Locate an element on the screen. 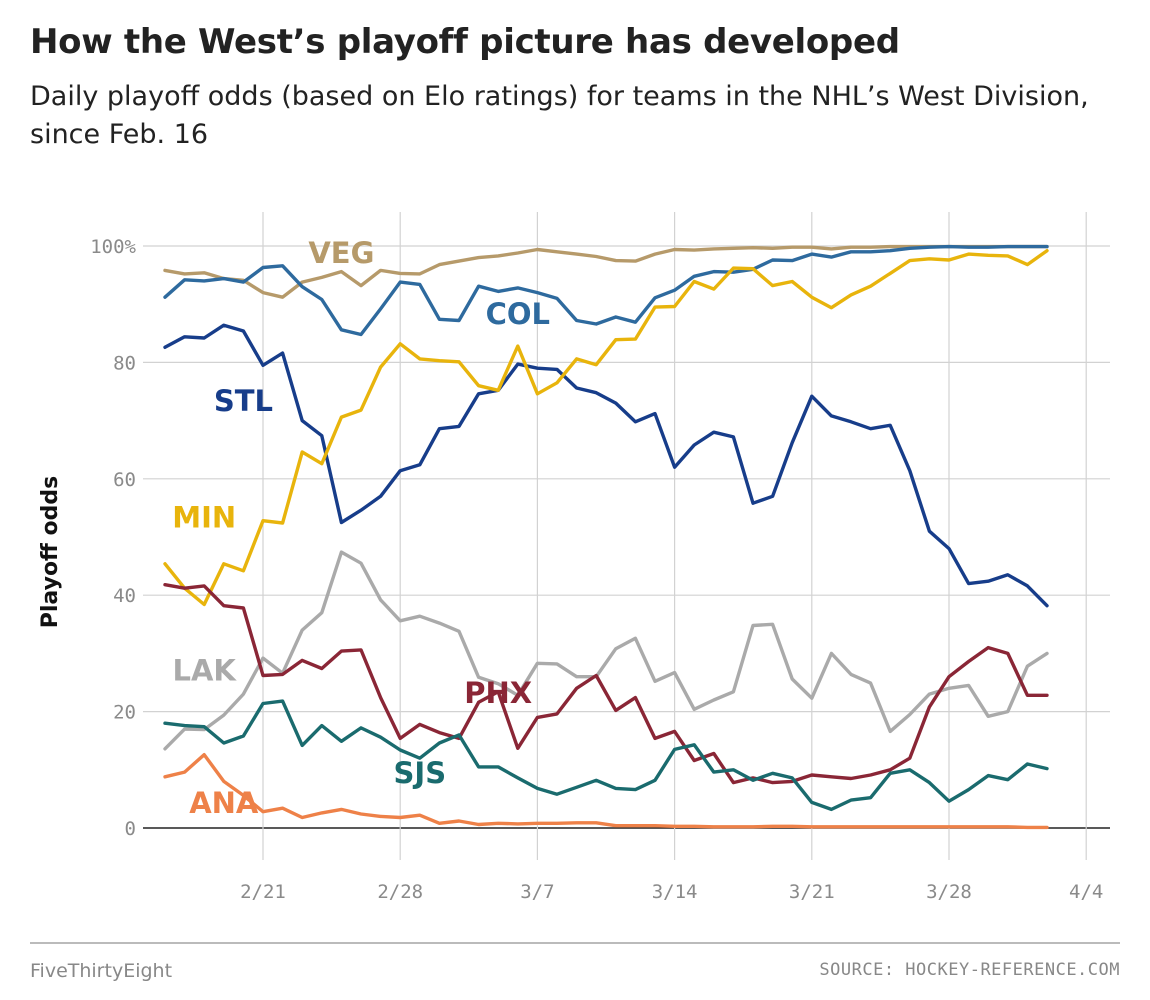 This screenshot has height=1000, width=1150. x-tick-labels: 2/21 2/28 3/7 3/14 3/21 3/28 4/4 is located at coordinates (671, 892).